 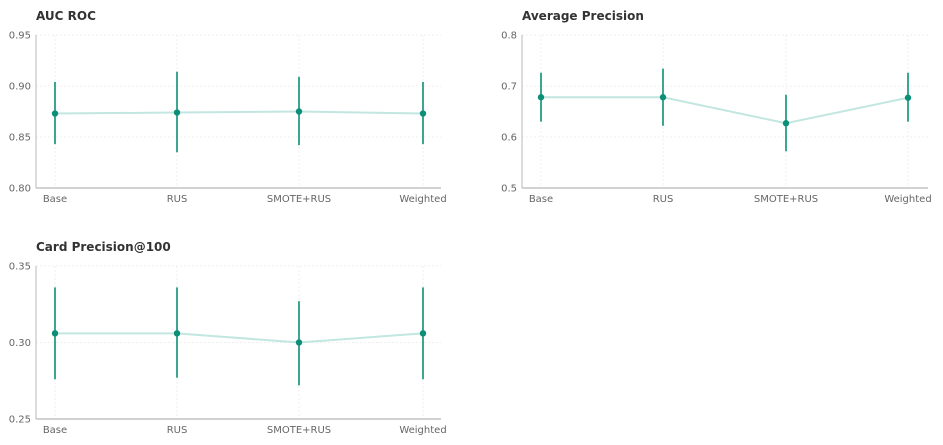 What do you see at coordinates (66, 16) in the screenshot?
I see `chart-title: AUC ROC` at bounding box center [66, 16].